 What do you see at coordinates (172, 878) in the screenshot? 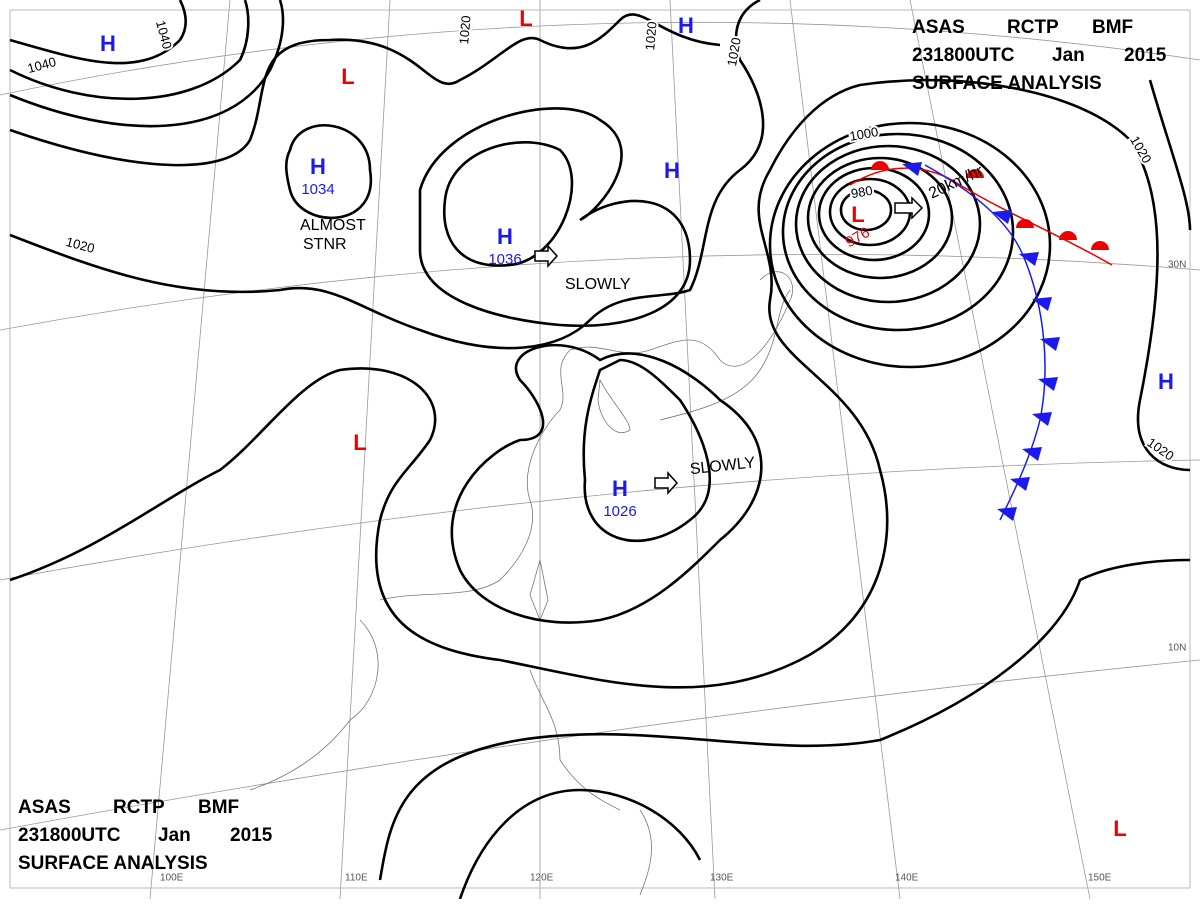
I see `longitude-label: 100E` at bounding box center [172, 878].